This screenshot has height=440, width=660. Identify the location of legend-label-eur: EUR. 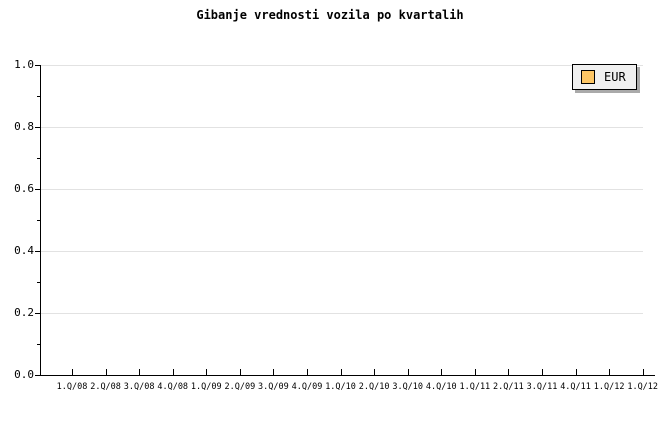
(615, 76).